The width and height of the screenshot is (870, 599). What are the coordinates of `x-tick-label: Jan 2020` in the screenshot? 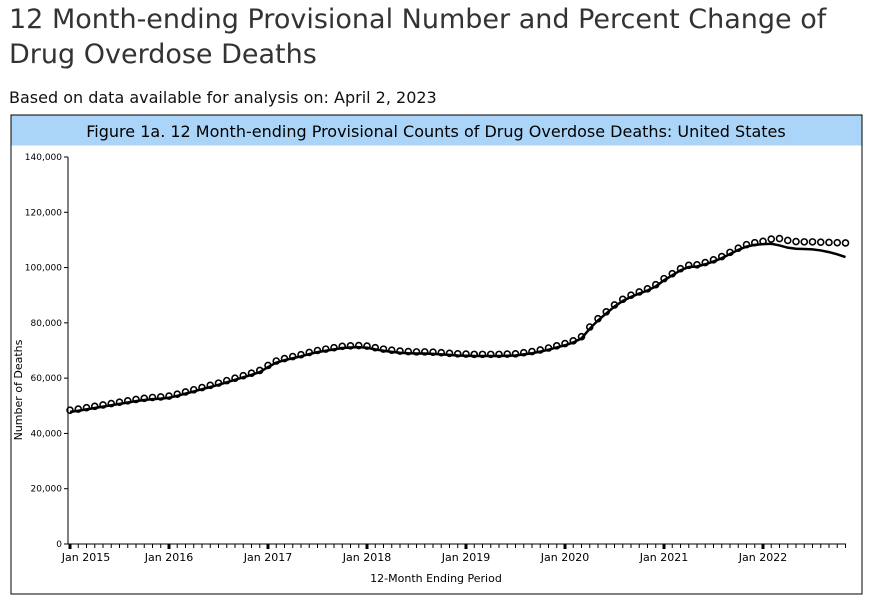 It's located at (564, 557).